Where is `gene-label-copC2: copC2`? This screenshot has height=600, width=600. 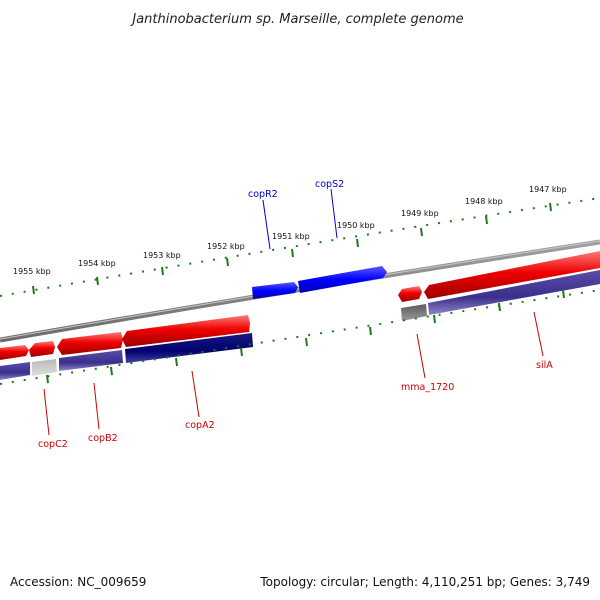 gene-label-copC2: copC2 is located at coordinates (53, 444).